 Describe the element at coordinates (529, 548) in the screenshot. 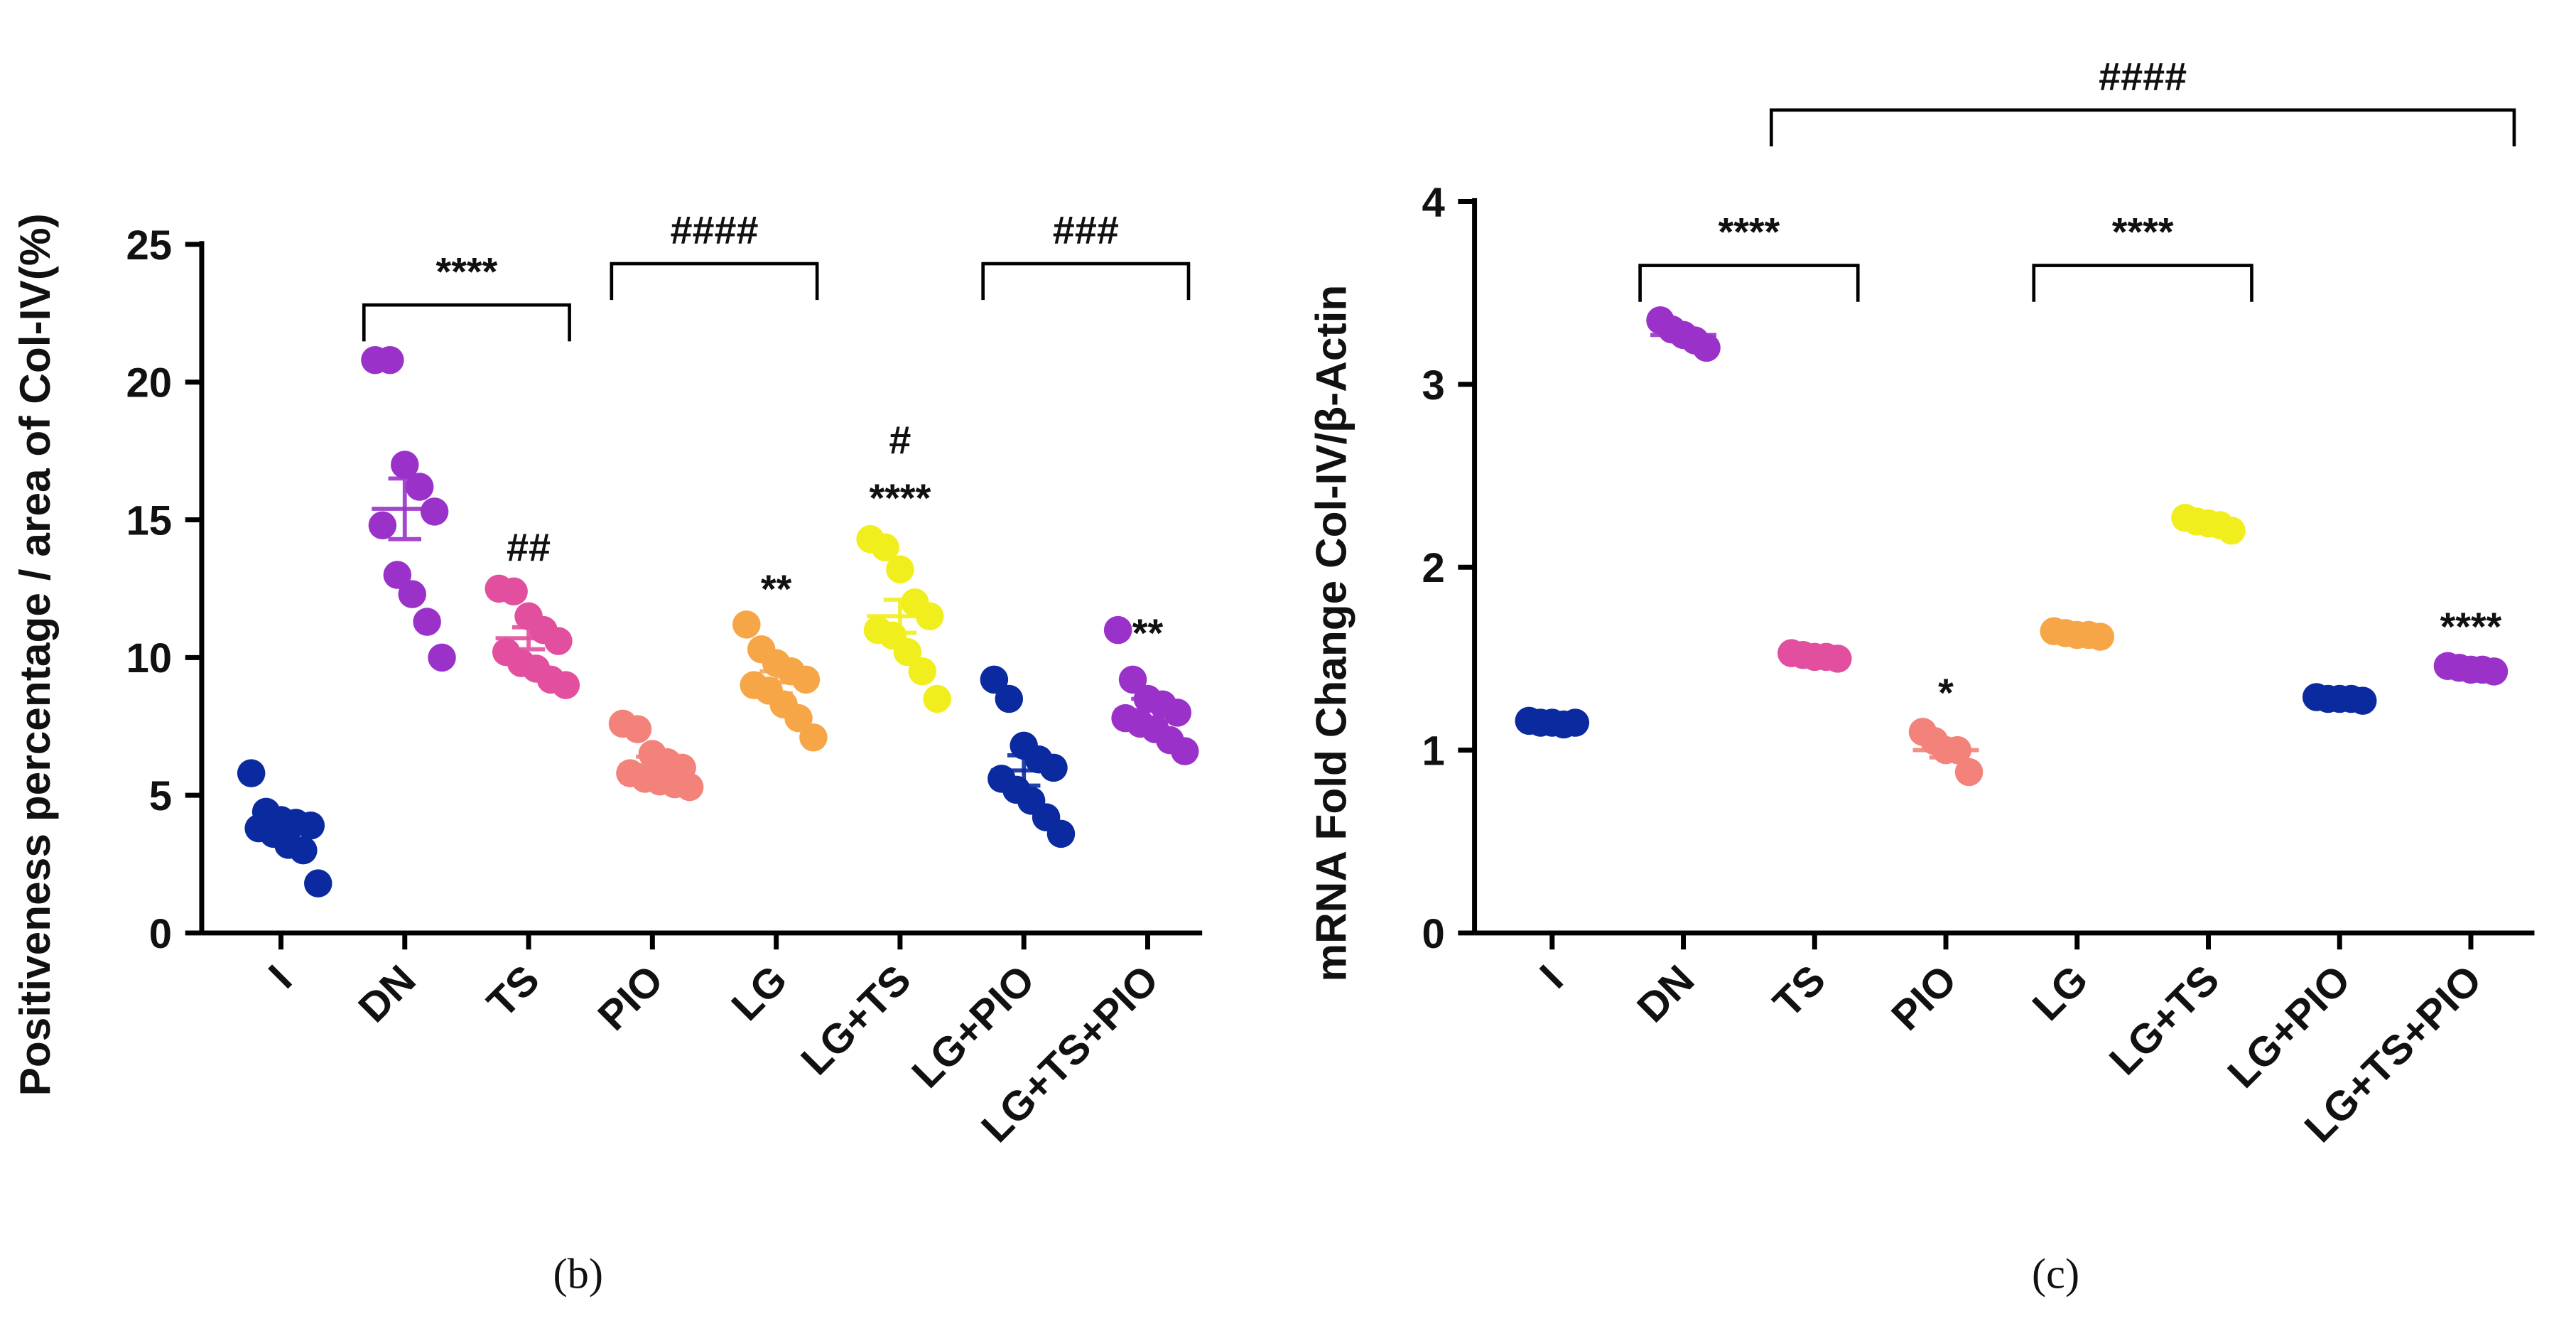

I see `significance-label: ##` at that location.